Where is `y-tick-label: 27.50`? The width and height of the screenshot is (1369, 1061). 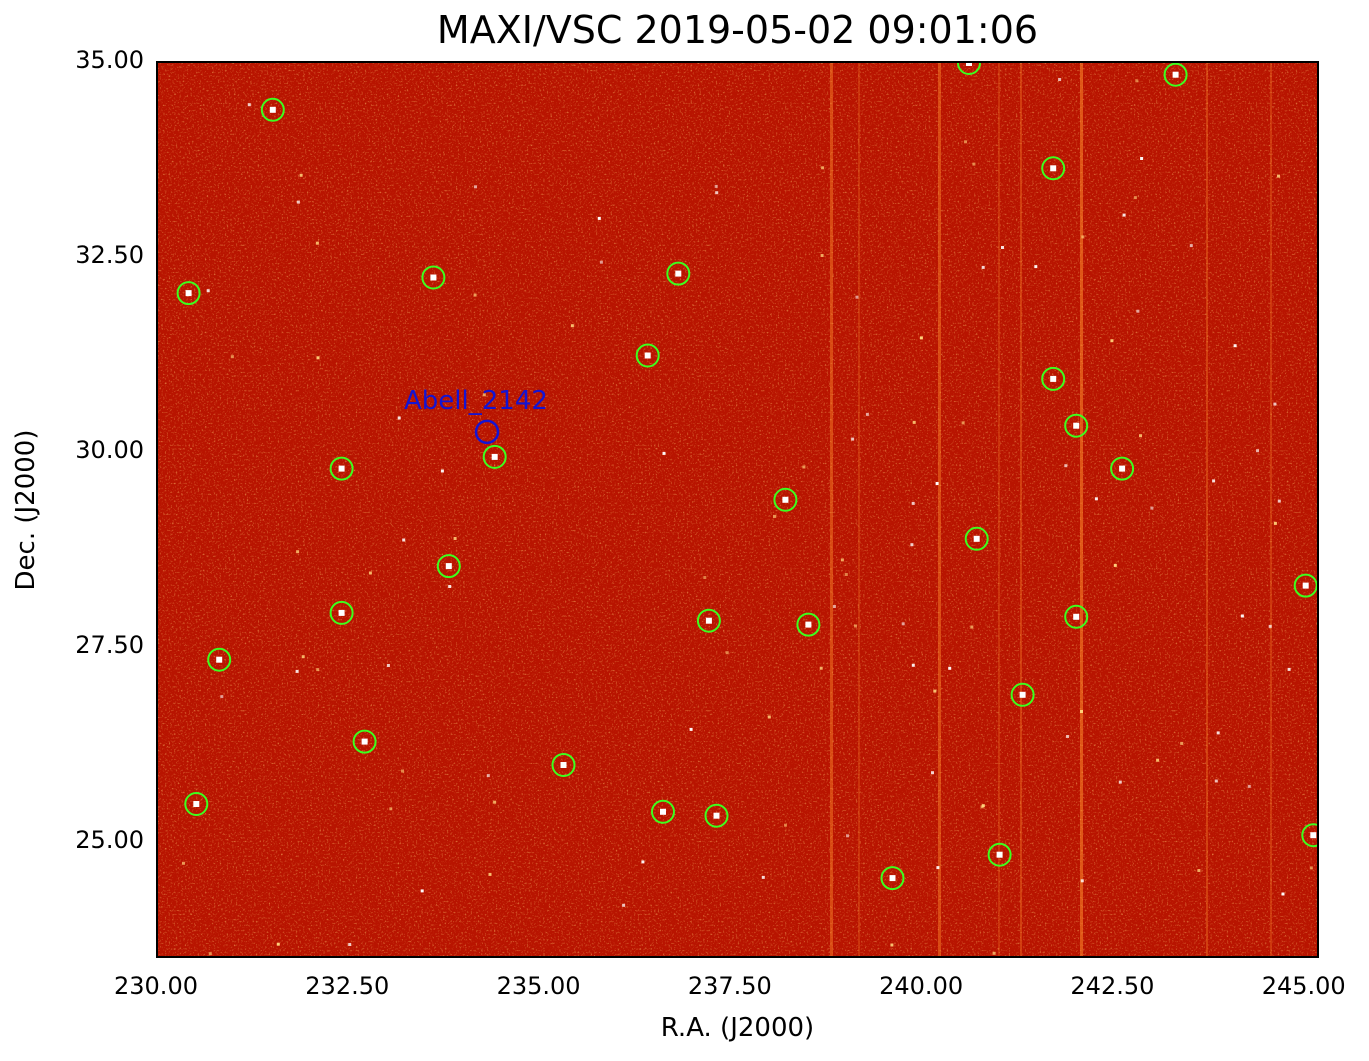 y-tick-label: 27.50 is located at coordinates (109, 645).